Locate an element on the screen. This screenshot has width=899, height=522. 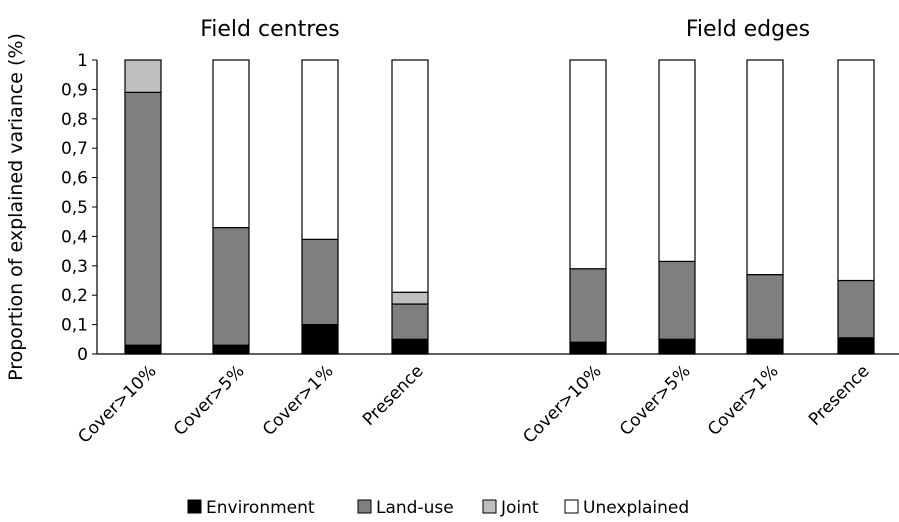
legend-label: Unexplained is located at coordinates (636, 508).